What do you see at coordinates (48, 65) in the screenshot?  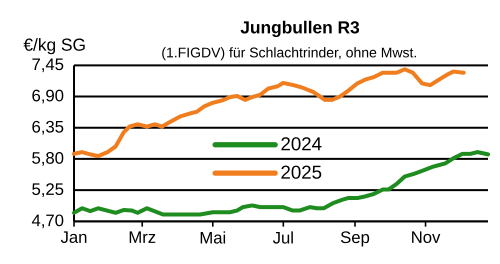 I see `y-tick-label: 7,45` at bounding box center [48, 65].